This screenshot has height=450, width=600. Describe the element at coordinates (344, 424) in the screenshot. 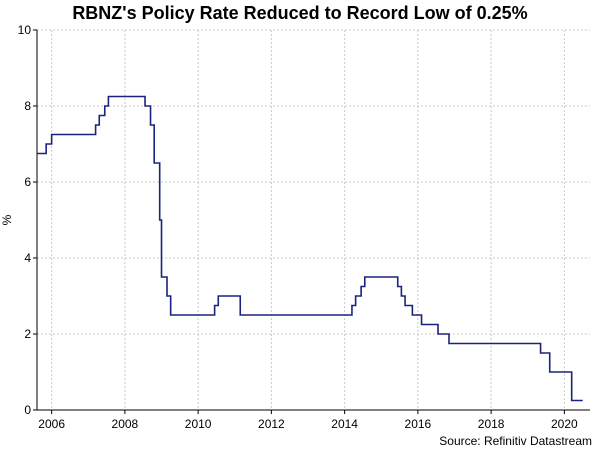

I see `x-tick-label: 2014` at that location.